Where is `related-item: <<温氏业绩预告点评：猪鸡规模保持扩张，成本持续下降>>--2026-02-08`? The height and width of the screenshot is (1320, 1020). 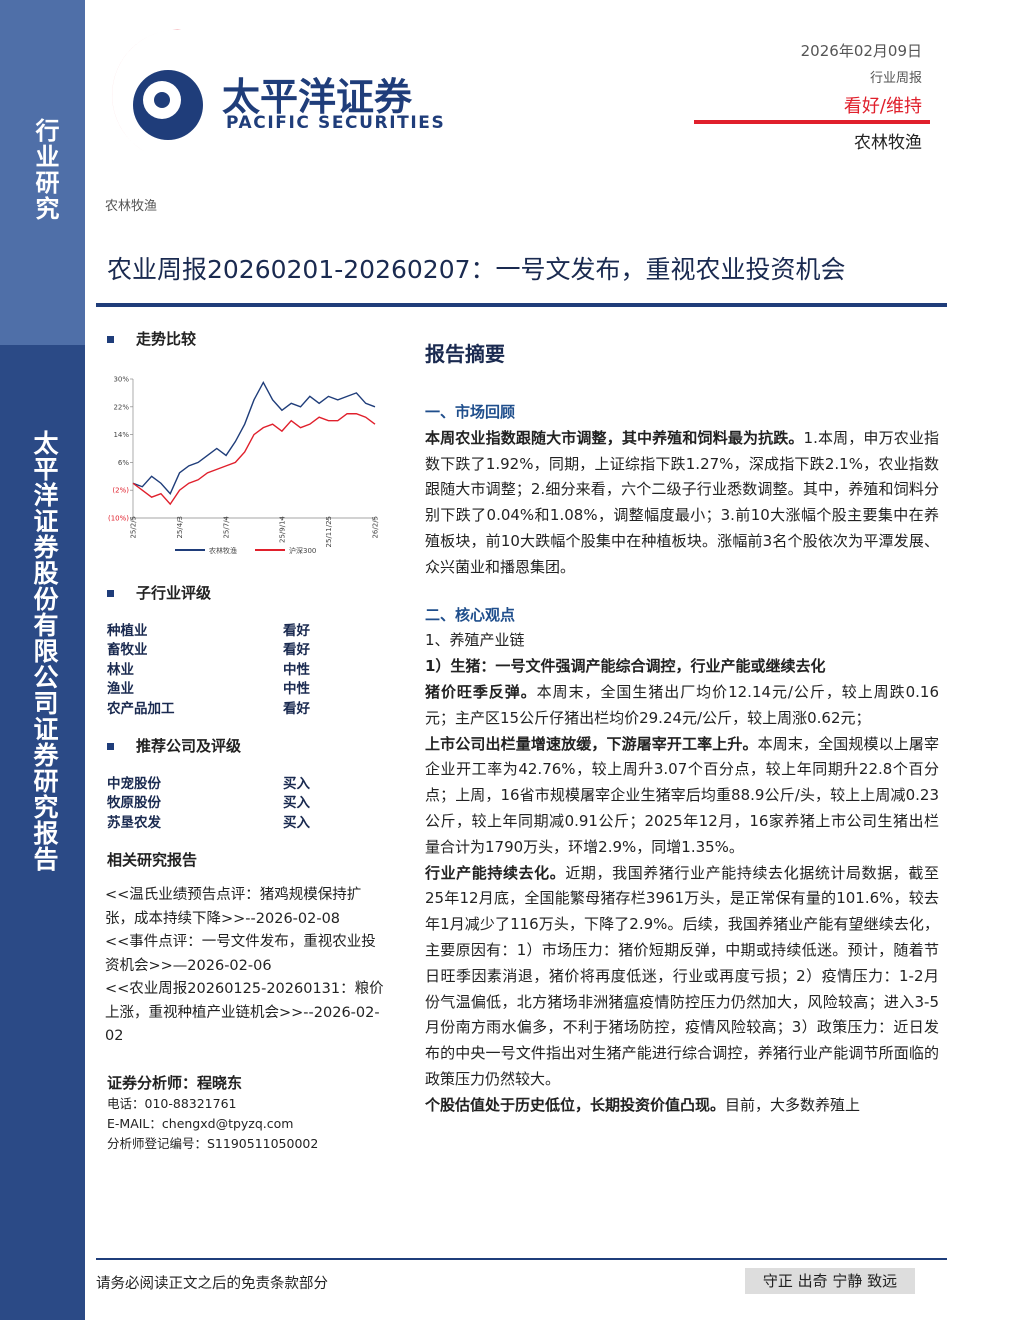 related-item: <<温氏业绩预告点评：猪鸡规模保持扩张，成本持续下降>>--2026-02-08 is located at coordinates (233, 907).